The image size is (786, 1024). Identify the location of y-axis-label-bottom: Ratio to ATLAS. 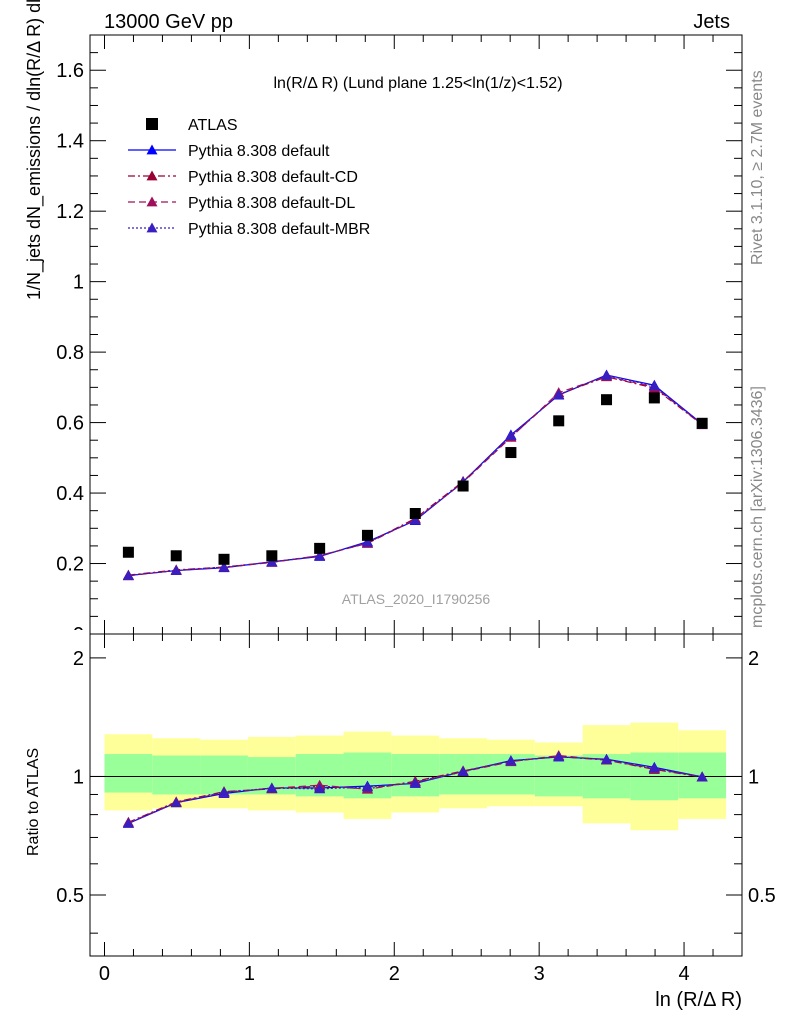
(33, 802).